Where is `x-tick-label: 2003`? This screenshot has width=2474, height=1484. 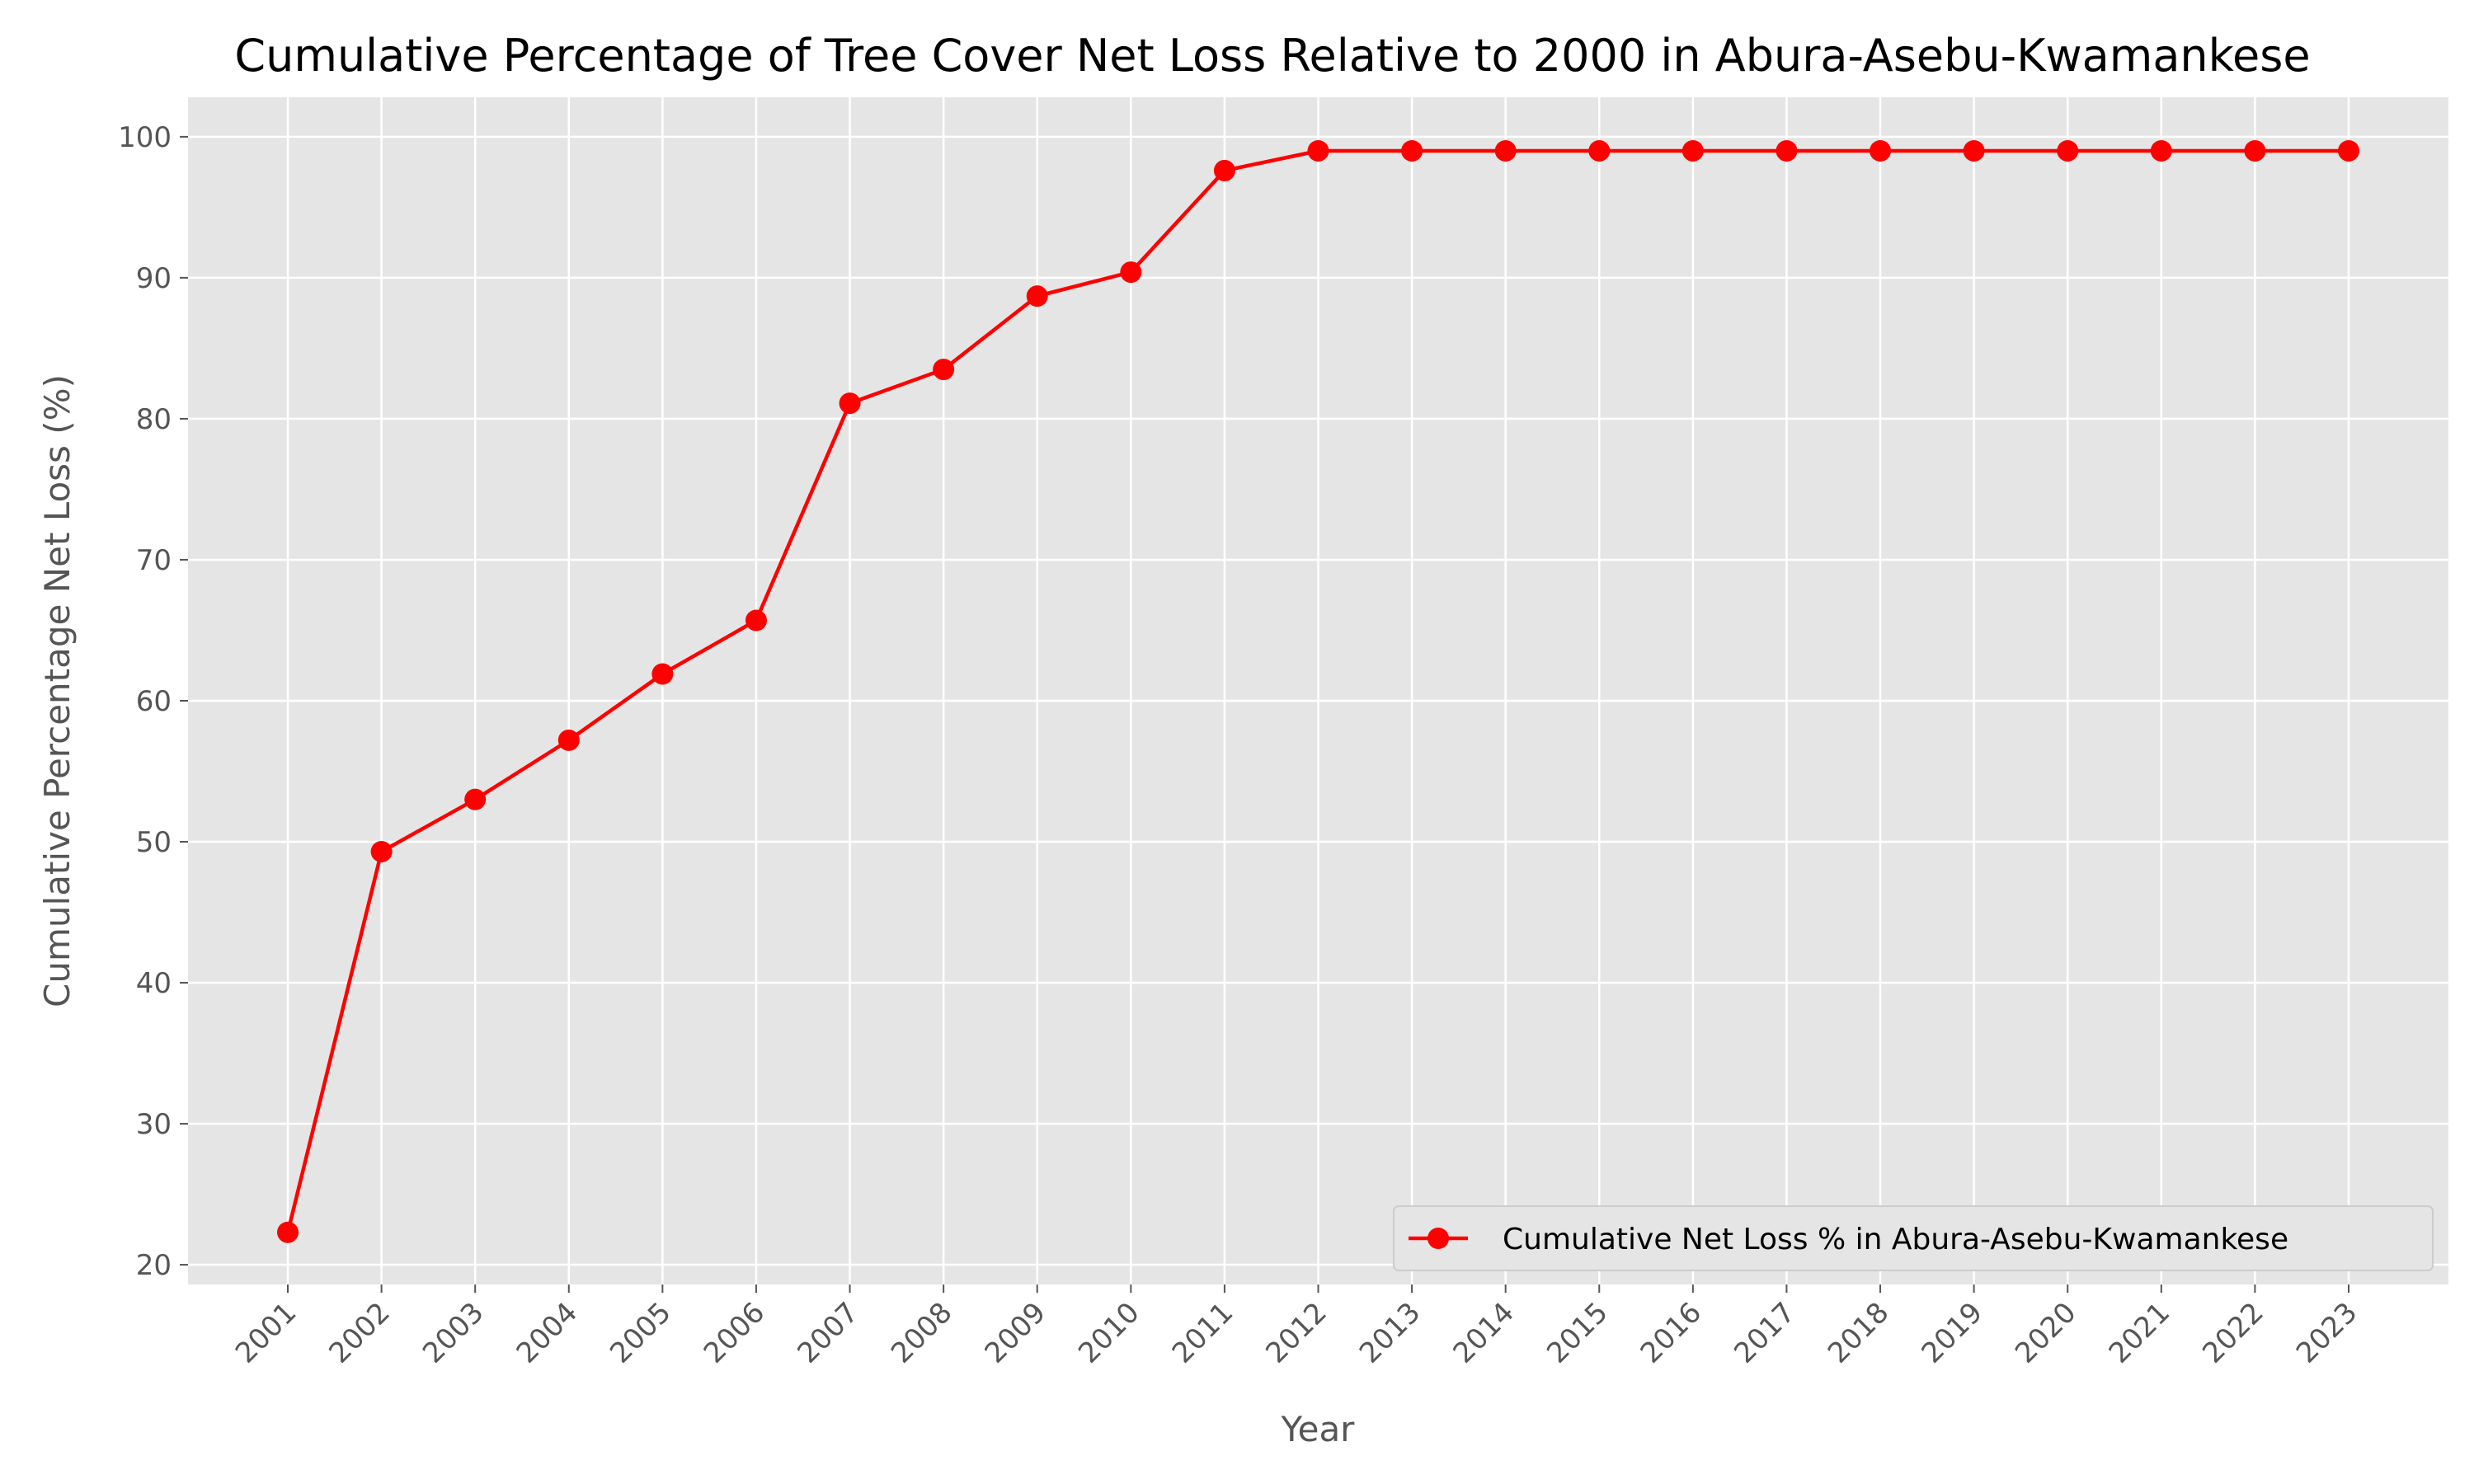
x-tick-label: 2003 is located at coordinates (453, 1332).